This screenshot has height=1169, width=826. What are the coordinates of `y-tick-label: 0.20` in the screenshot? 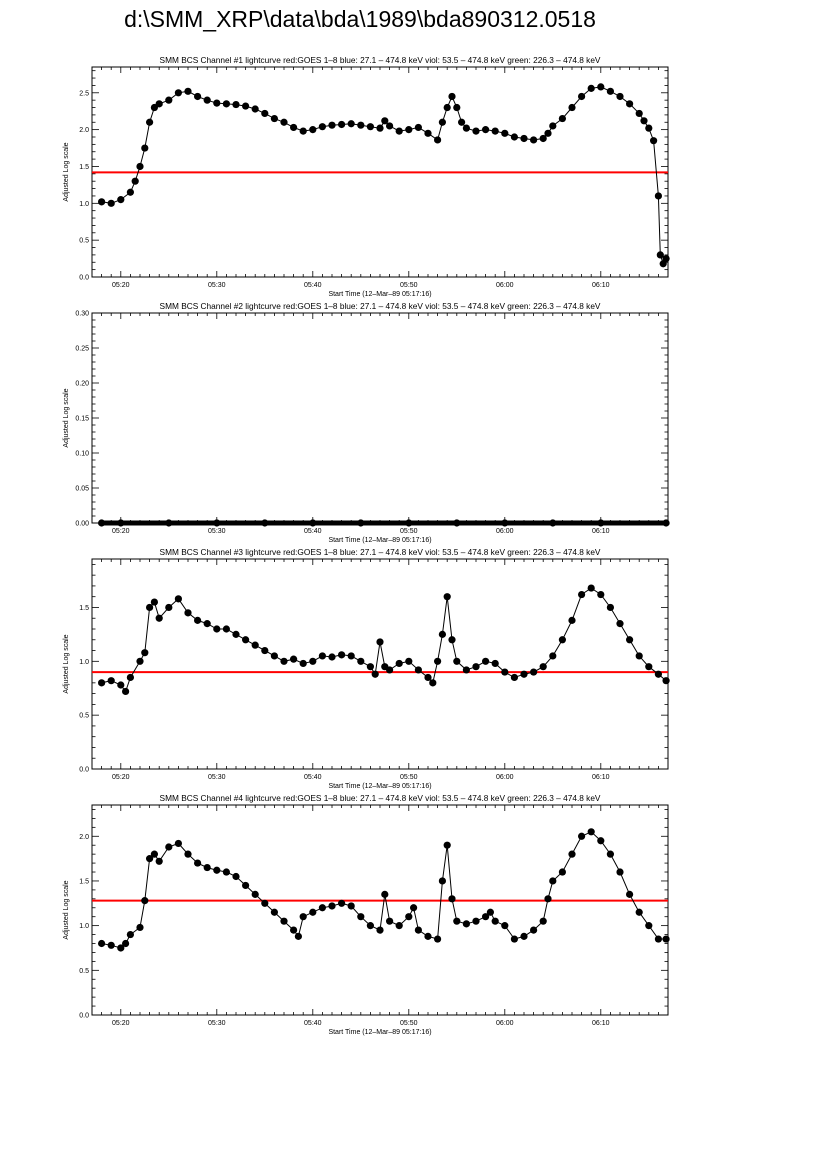 It's located at (82, 384).